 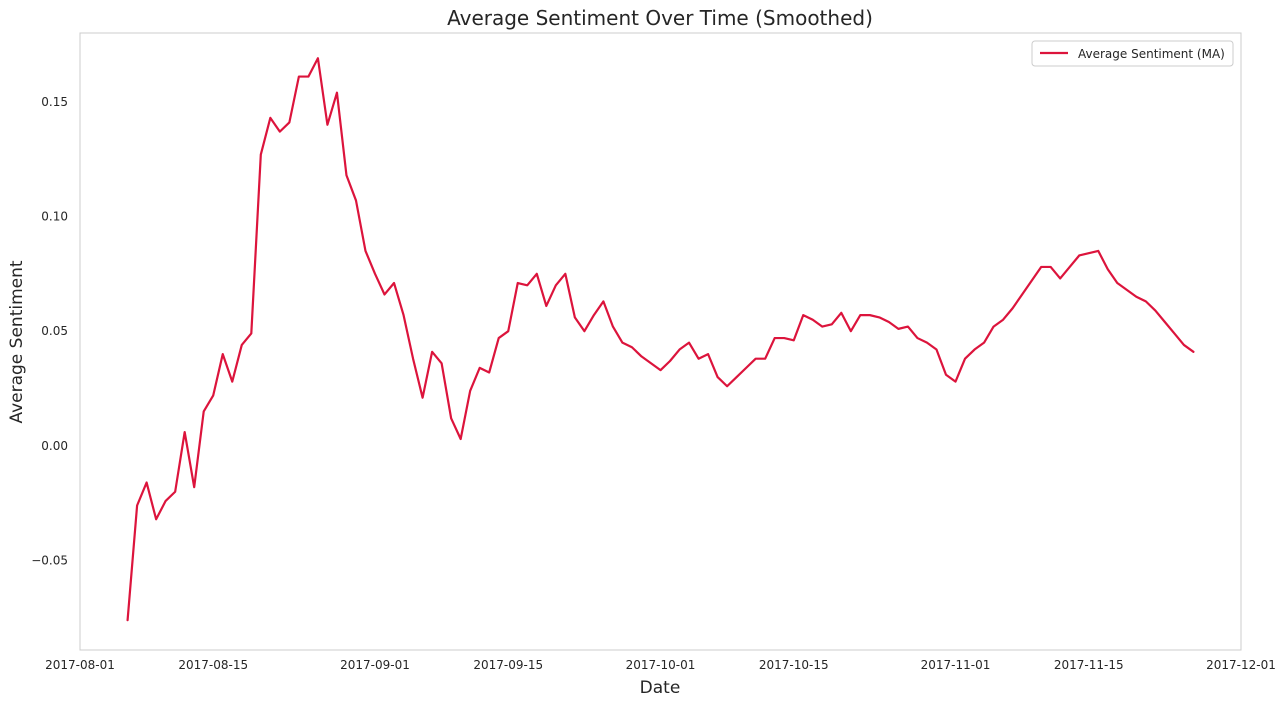 What do you see at coordinates (1241, 665) in the screenshot?
I see `x-tick-label: 2017-12-01` at bounding box center [1241, 665].